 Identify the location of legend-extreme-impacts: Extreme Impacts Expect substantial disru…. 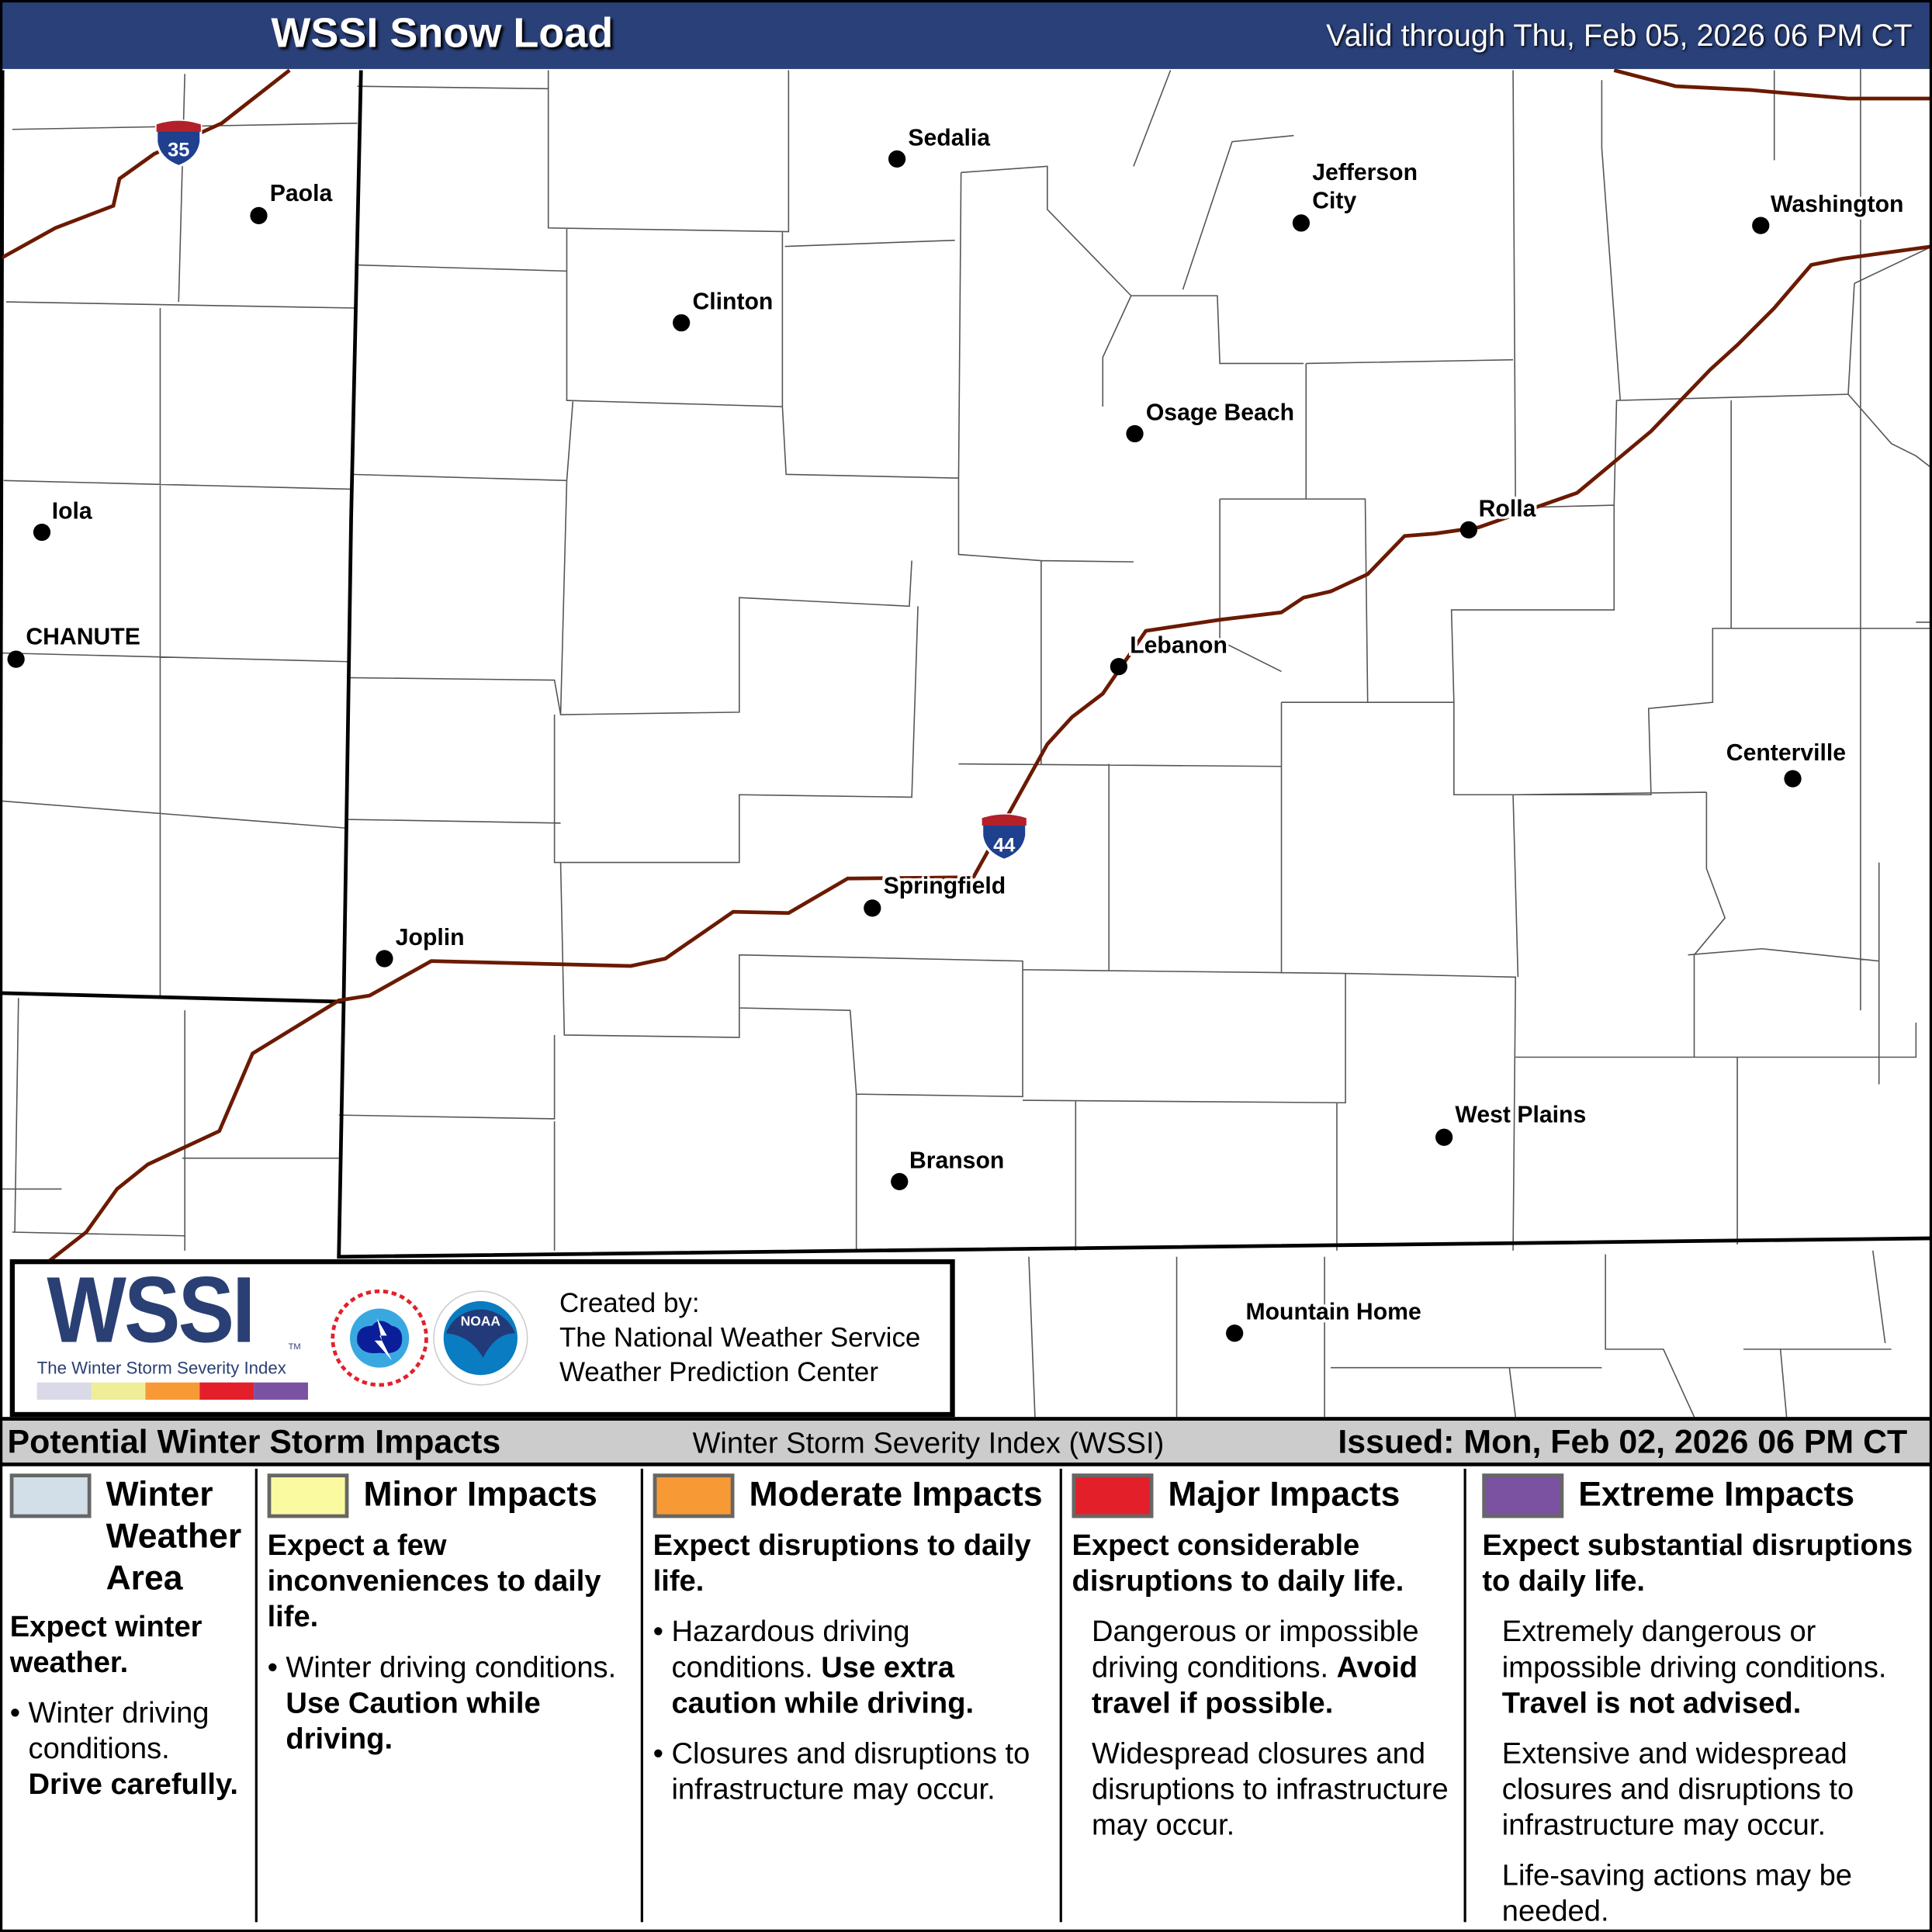
(1705, 1701).